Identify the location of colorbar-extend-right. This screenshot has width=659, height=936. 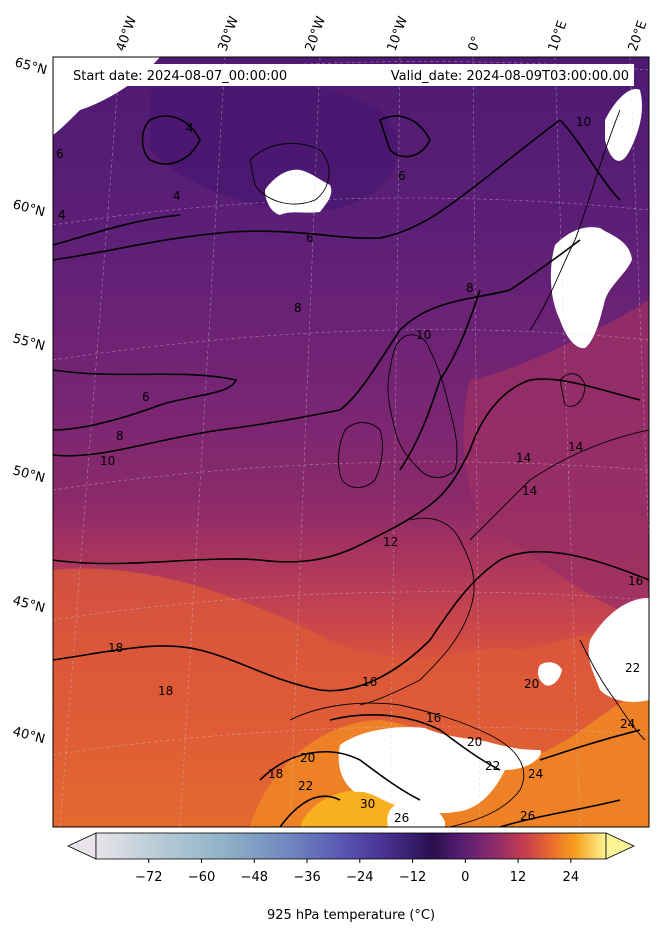
(620, 846).